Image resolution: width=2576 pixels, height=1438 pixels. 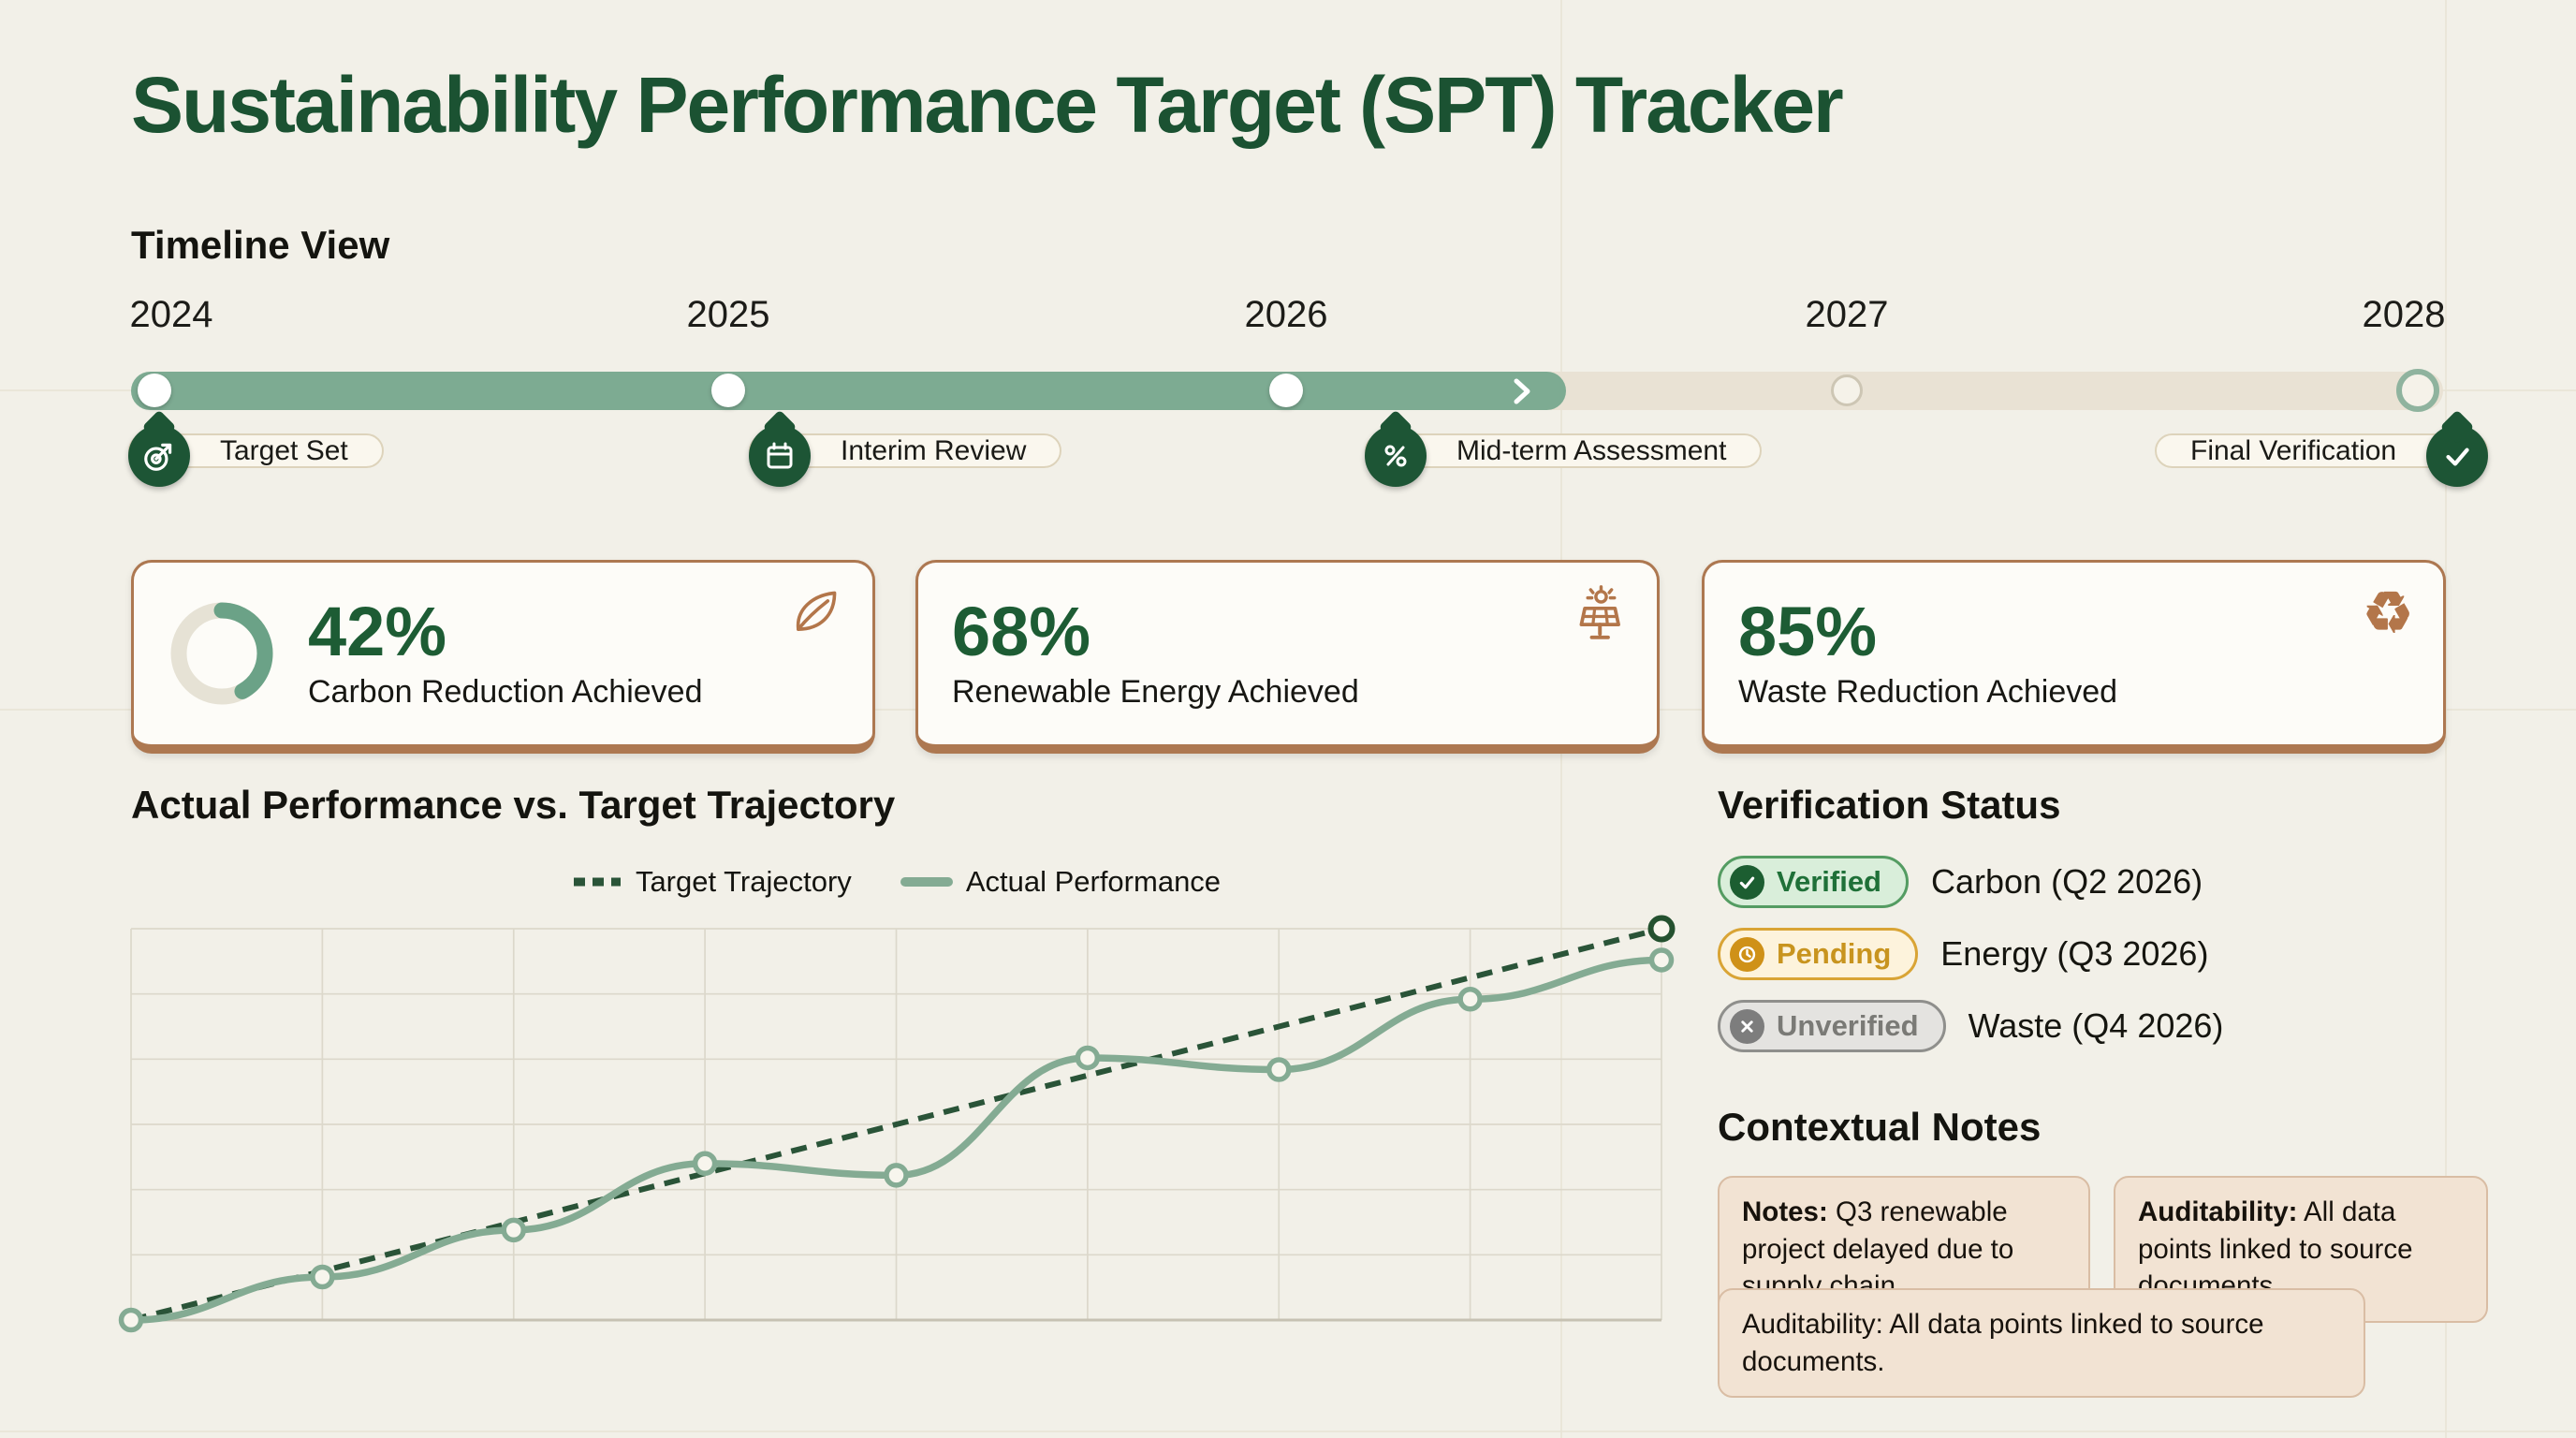 I want to click on note-lead: Notes:, so click(x=1785, y=1211).